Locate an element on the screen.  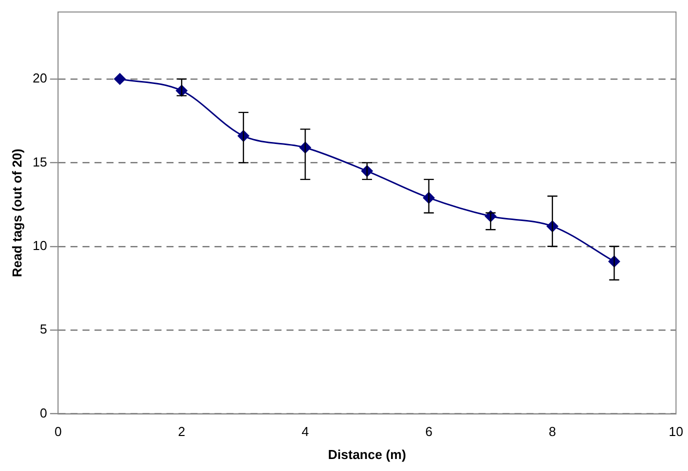
x-tick-label: 8 is located at coordinates (552, 432).